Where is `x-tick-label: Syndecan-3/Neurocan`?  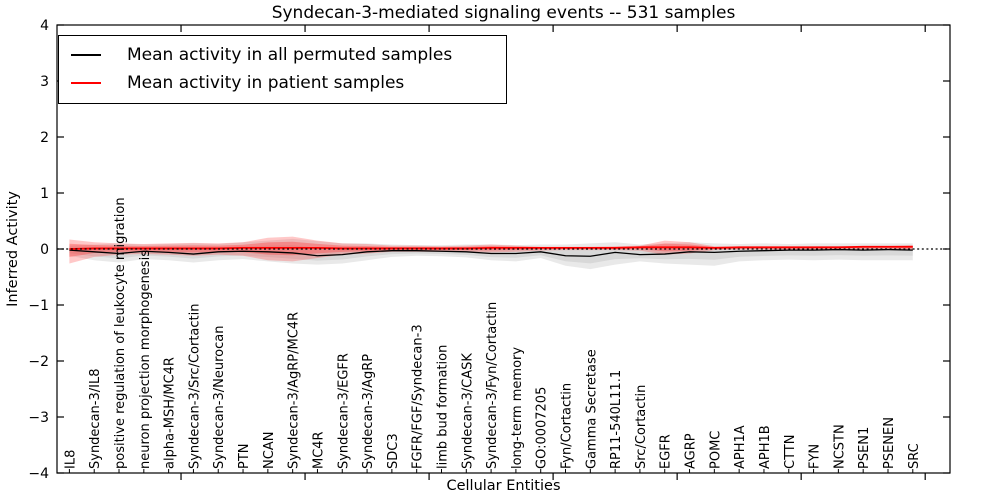 x-tick-label: Syndecan-3/Neurocan is located at coordinates (219, 397).